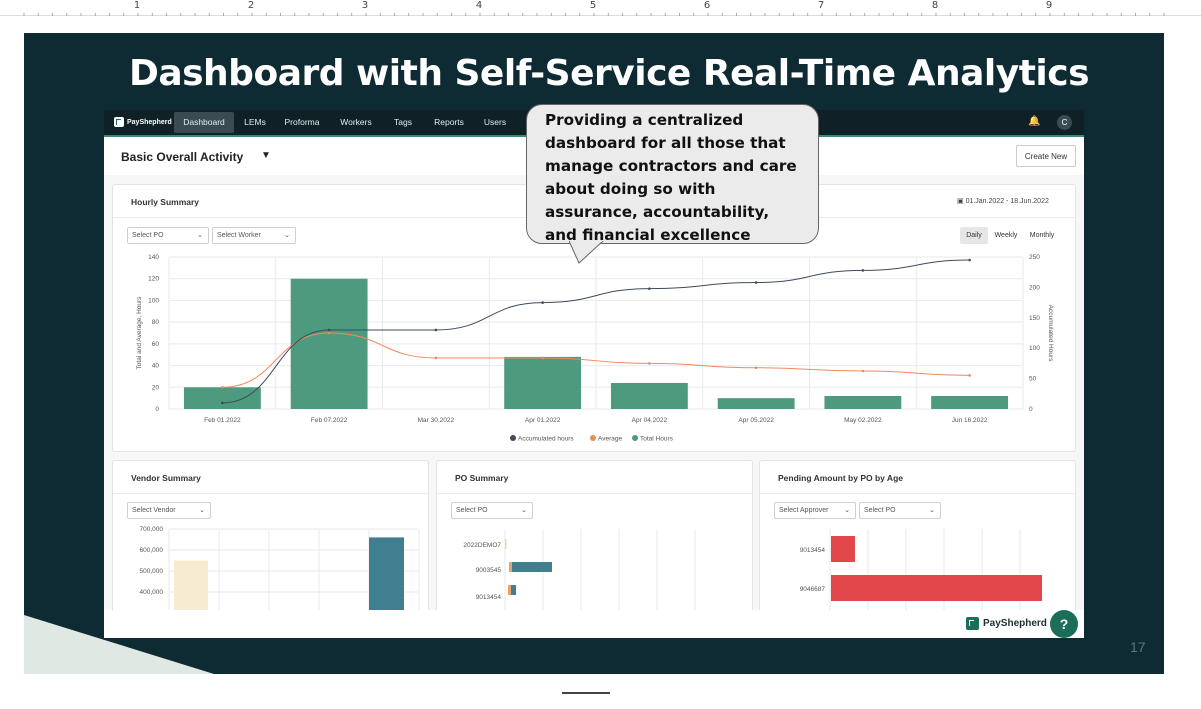 This screenshot has height=709, width=1201. I want to click on ruler-number: 5, so click(593, 5).